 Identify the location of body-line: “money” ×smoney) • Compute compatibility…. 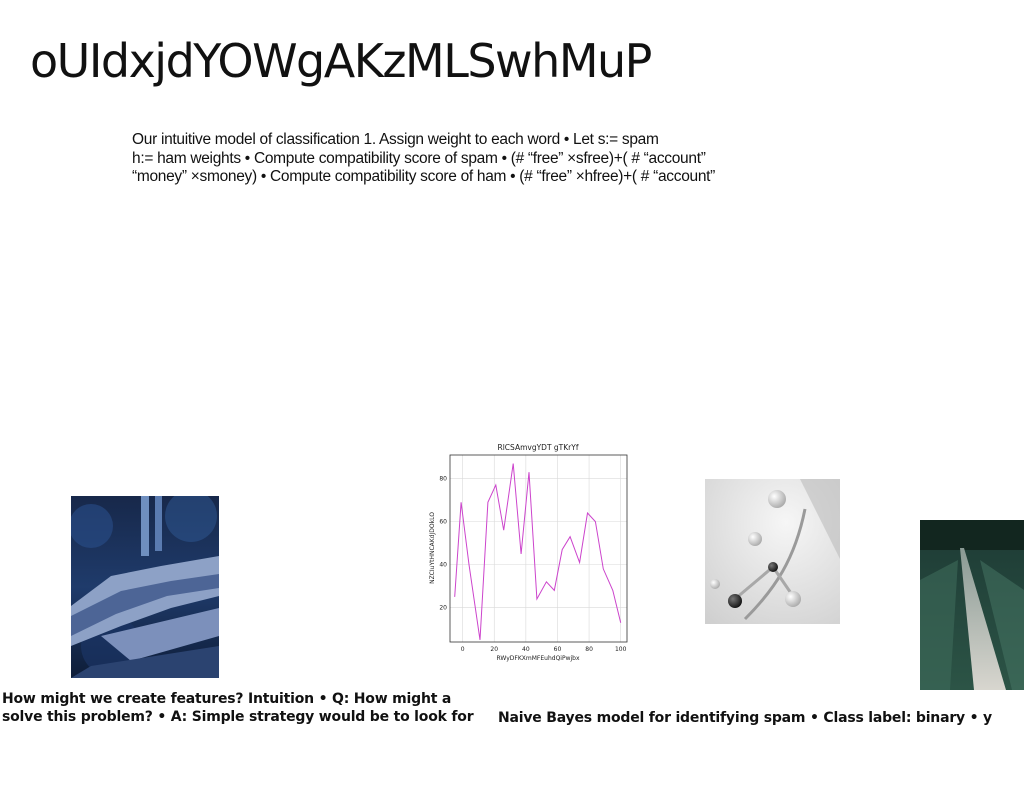
(424, 176).